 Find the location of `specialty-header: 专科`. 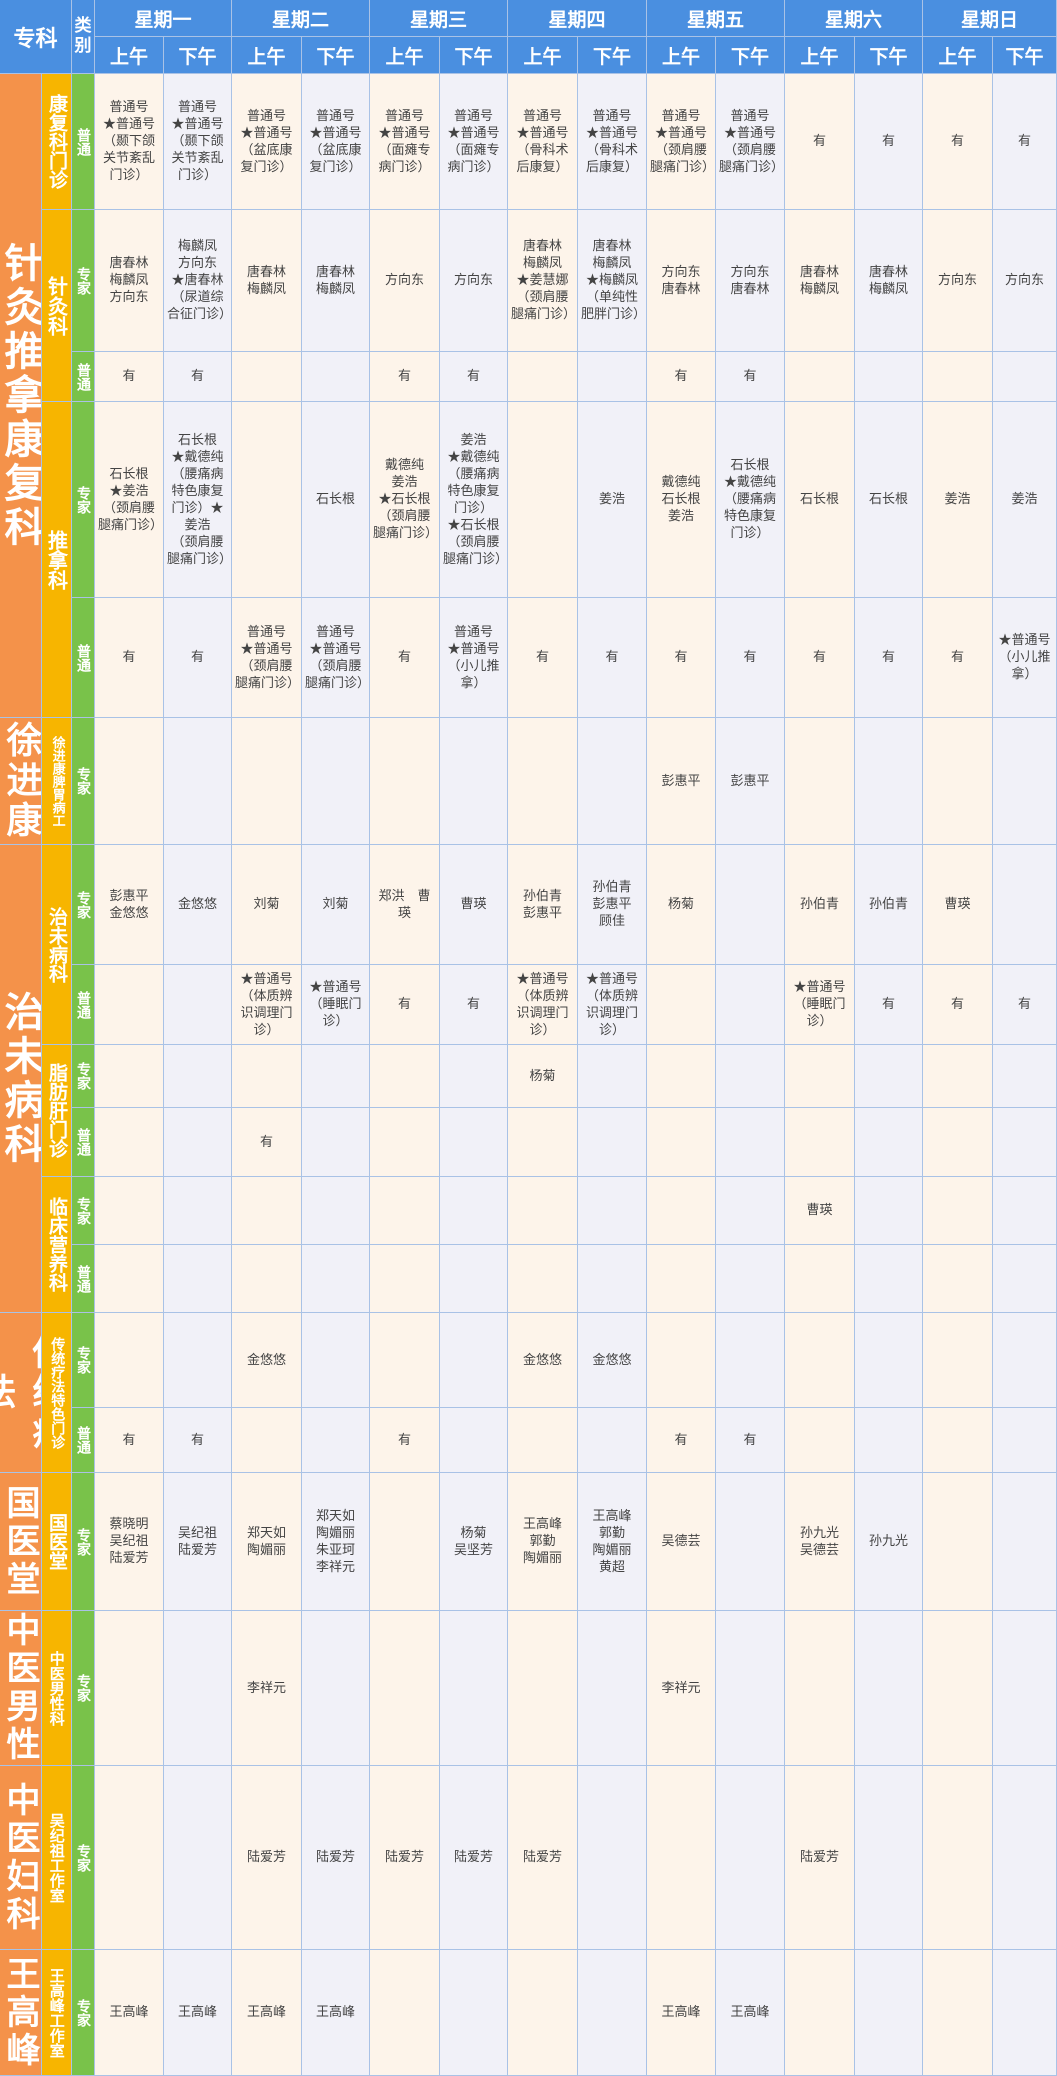

specialty-header: 专科 is located at coordinates (36, 37).